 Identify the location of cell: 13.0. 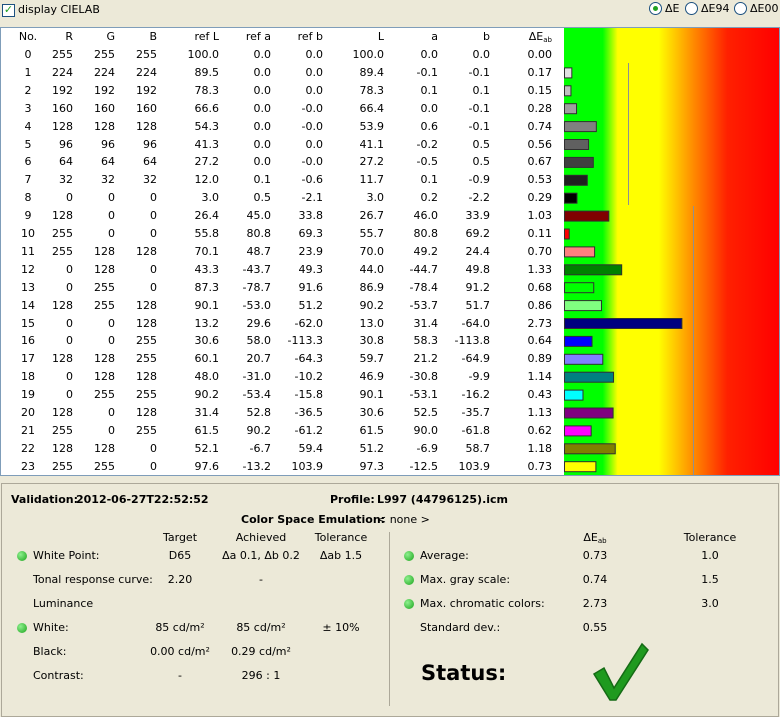
(372, 323).